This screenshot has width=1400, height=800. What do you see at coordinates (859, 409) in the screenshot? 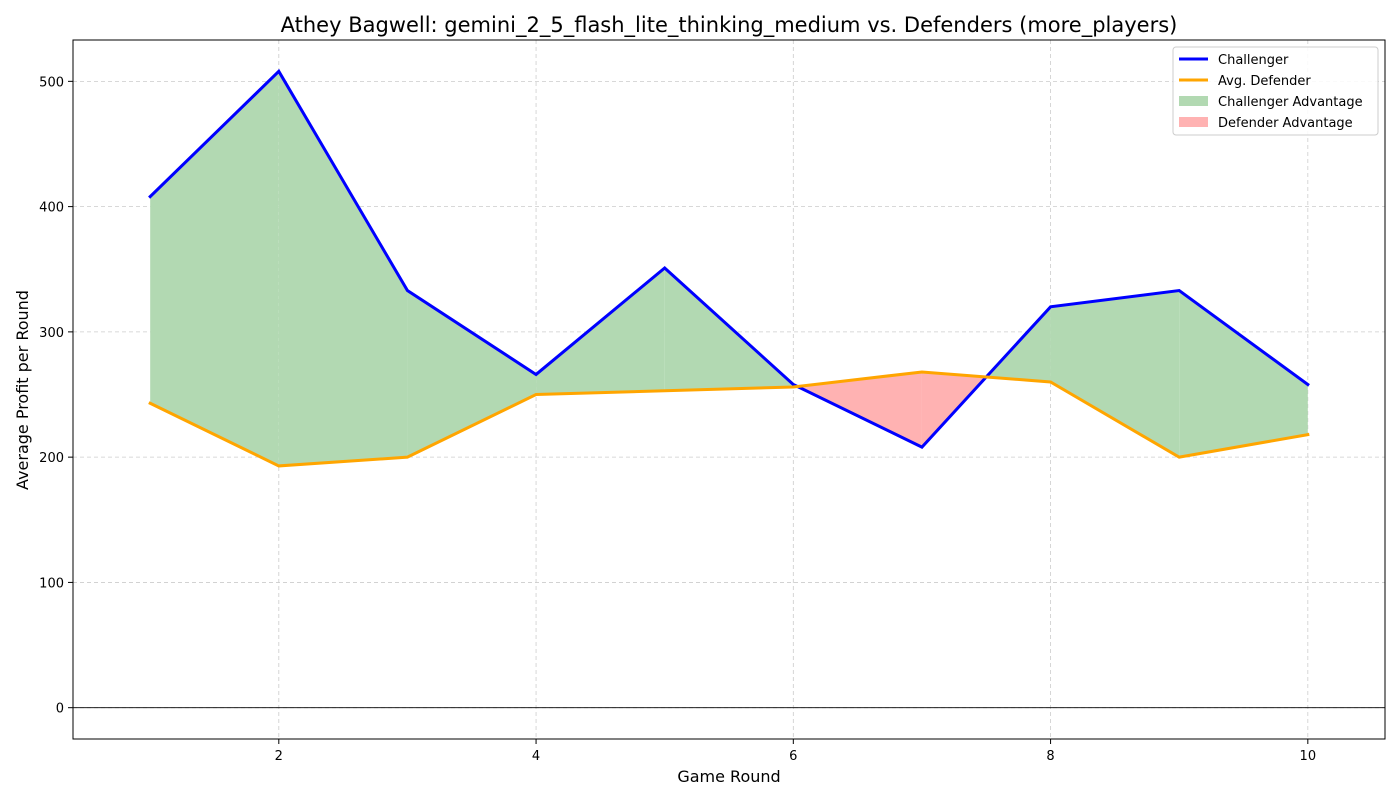
I see `defender-advantage-region` at bounding box center [859, 409].